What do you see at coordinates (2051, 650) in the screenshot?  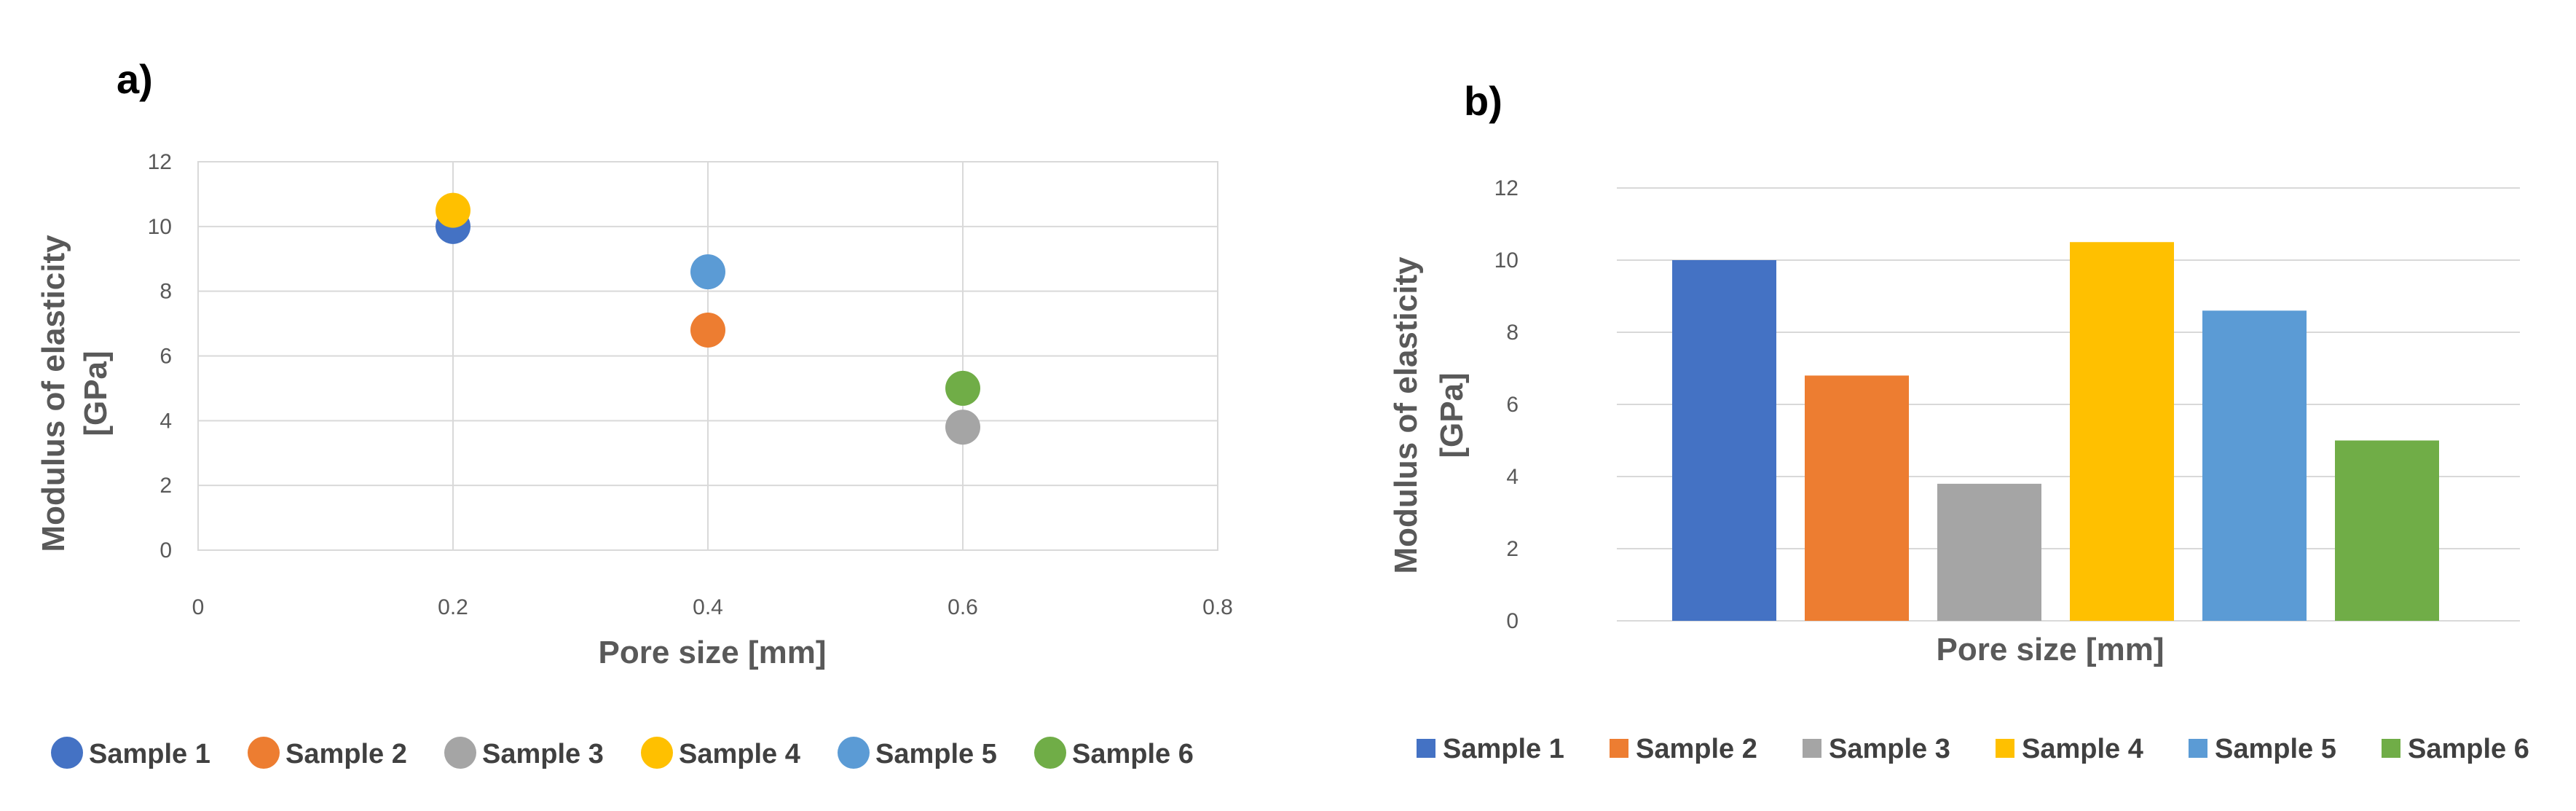 I see `panel-b-x-axis-title: Pore size [mm]` at bounding box center [2051, 650].